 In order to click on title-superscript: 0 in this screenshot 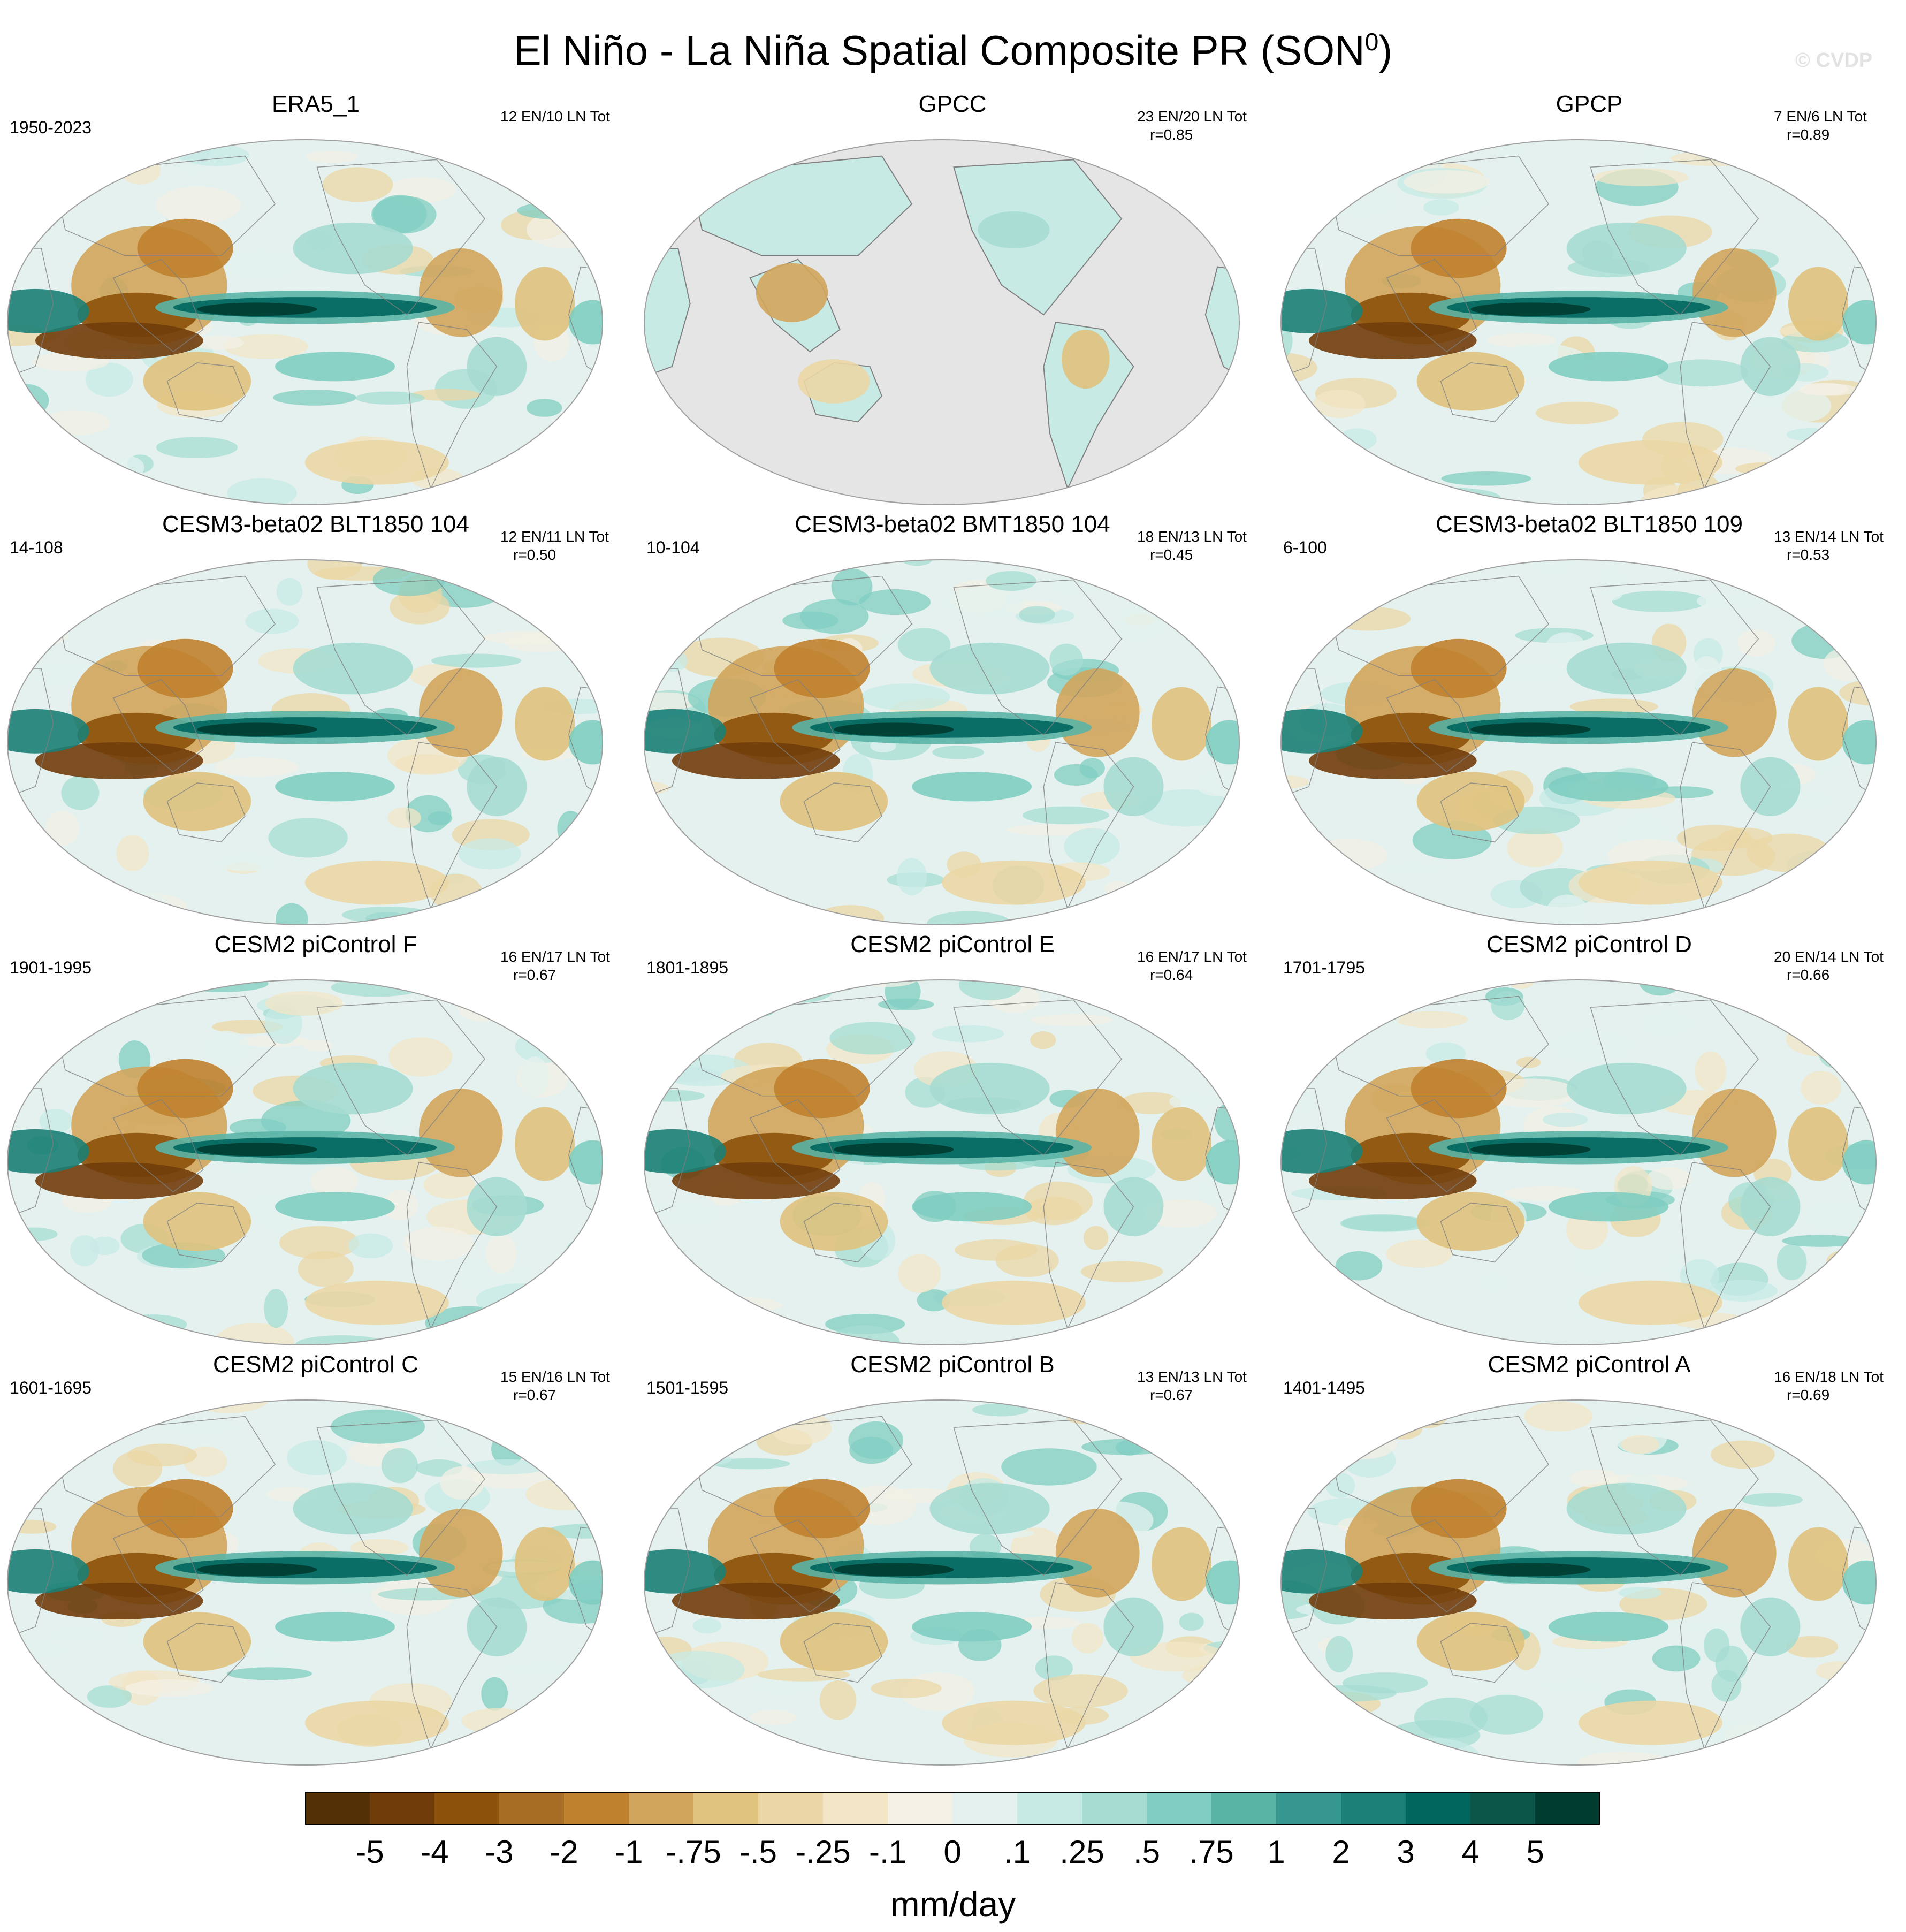, I will do `click(1371, 42)`.